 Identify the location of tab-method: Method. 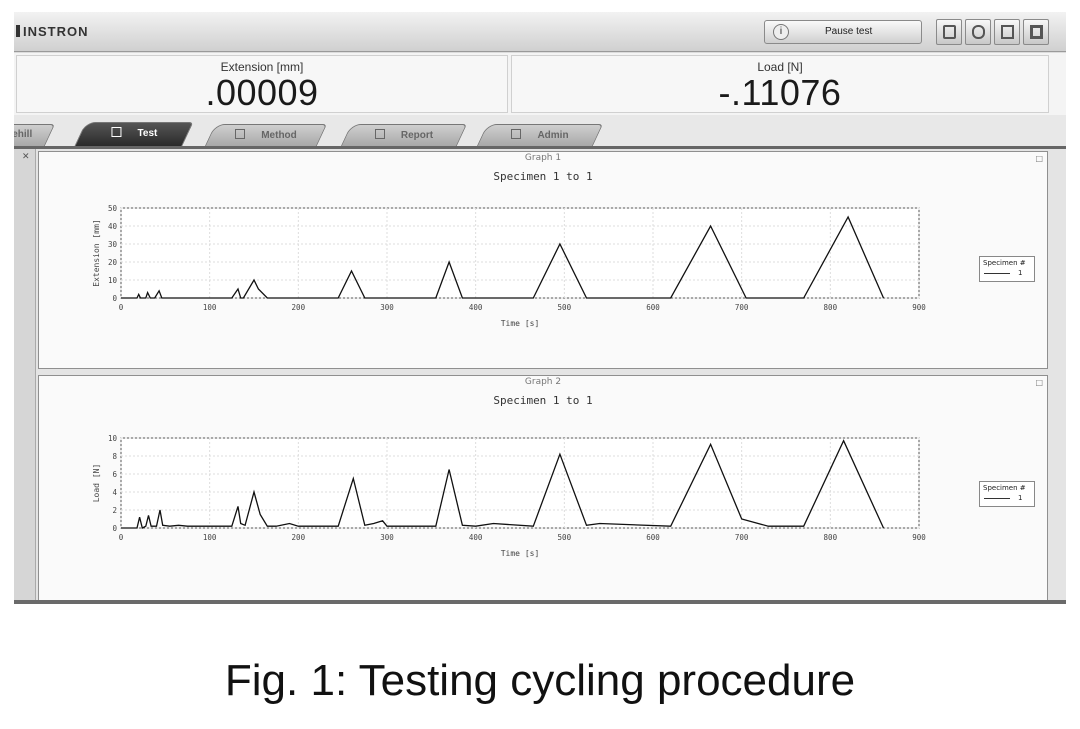
(266, 135).